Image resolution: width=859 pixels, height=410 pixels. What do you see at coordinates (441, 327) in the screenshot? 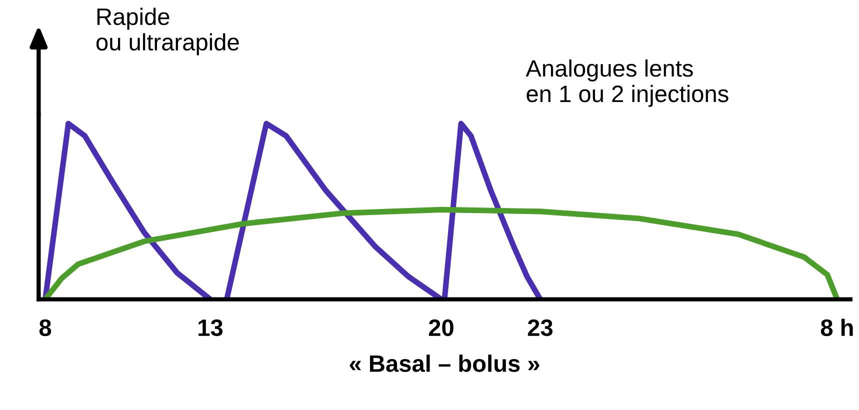
I see `x-tick-label: 20` at bounding box center [441, 327].